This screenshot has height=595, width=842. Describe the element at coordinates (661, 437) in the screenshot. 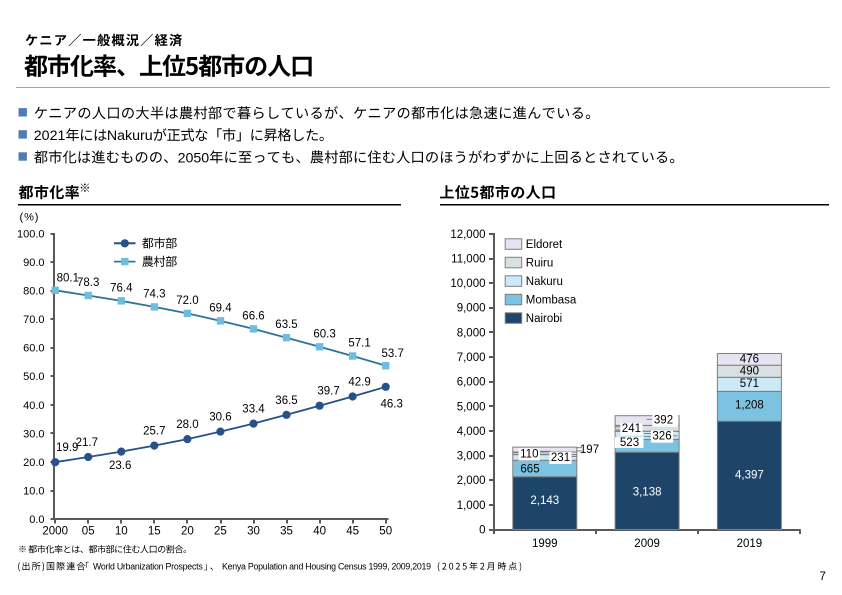

I see `svg-text: 326` at that location.